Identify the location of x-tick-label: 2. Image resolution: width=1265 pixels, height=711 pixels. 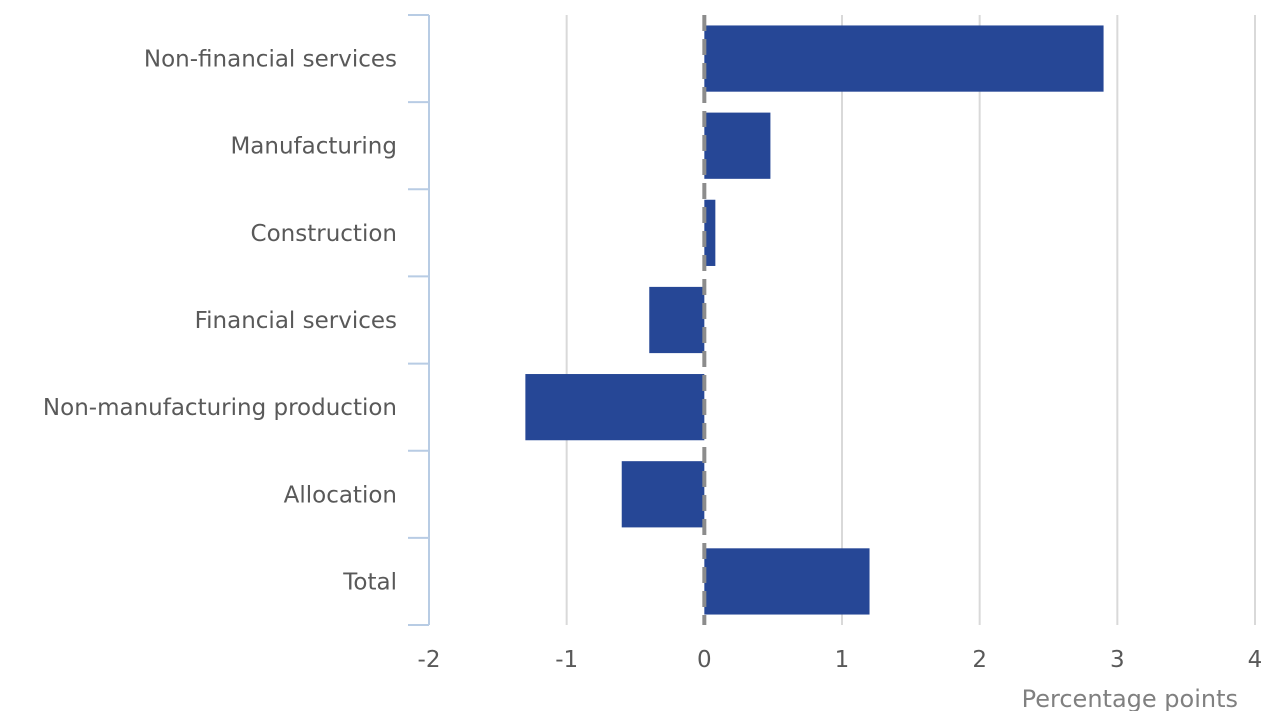
(979, 660).